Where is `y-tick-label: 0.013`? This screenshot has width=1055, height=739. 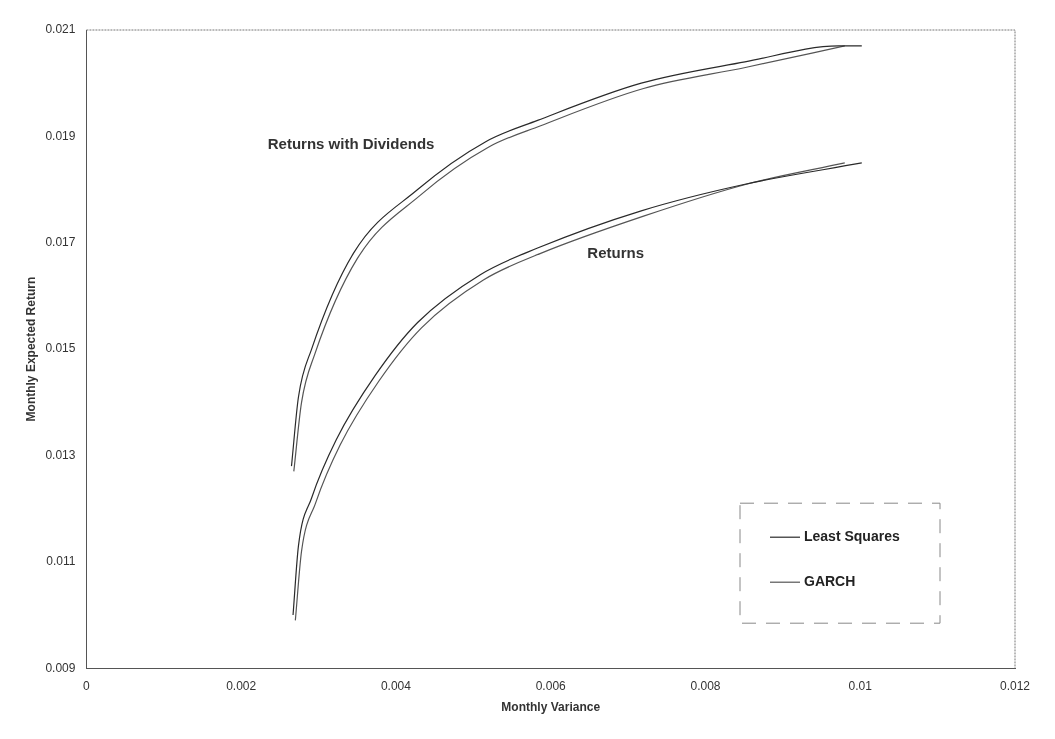
y-tick-label: 0.013 is located at coordinates (60, 454).